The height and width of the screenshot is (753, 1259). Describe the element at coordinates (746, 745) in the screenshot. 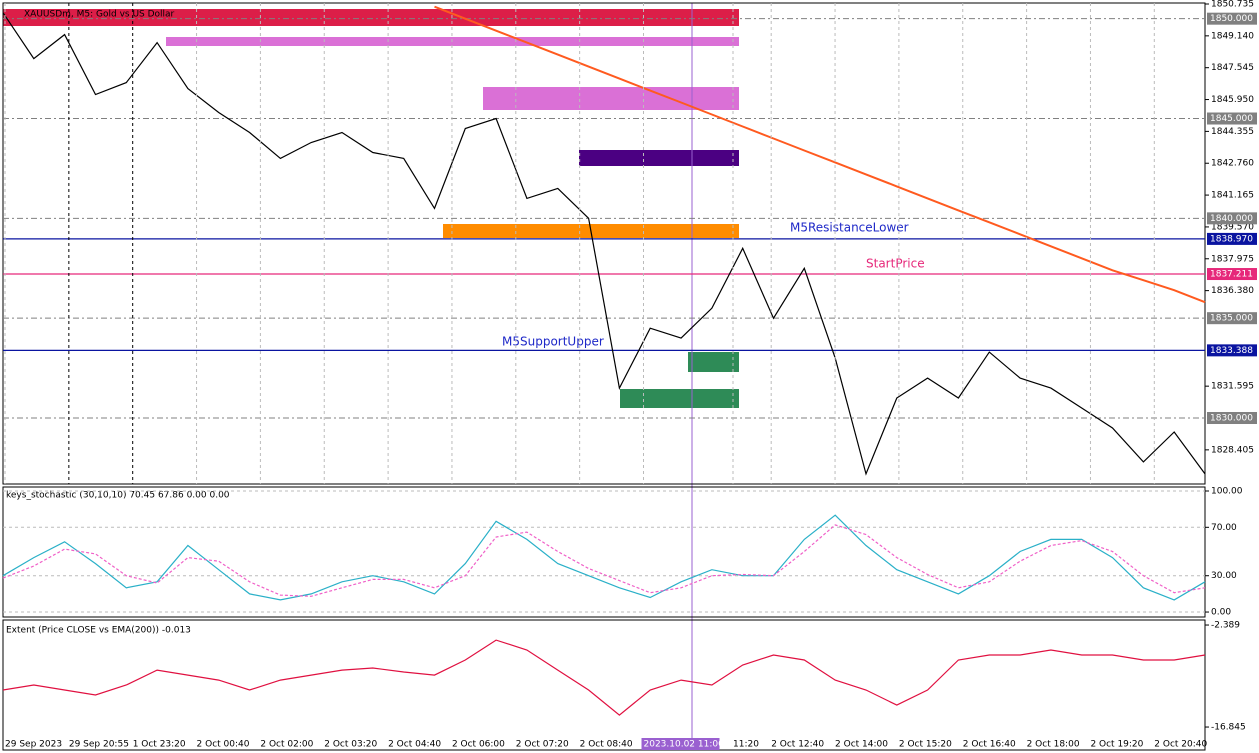

I see `x-tick-label: 11:20` at that location.